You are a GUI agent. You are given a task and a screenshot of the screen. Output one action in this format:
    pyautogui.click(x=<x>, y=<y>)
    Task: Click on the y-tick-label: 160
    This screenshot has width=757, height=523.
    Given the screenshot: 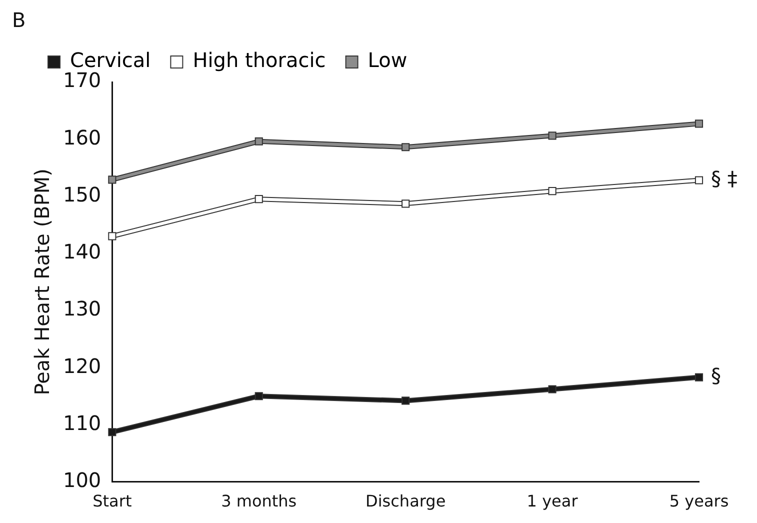 What is the action you would take?
    pyautogui.click(x=82, y=137)
    